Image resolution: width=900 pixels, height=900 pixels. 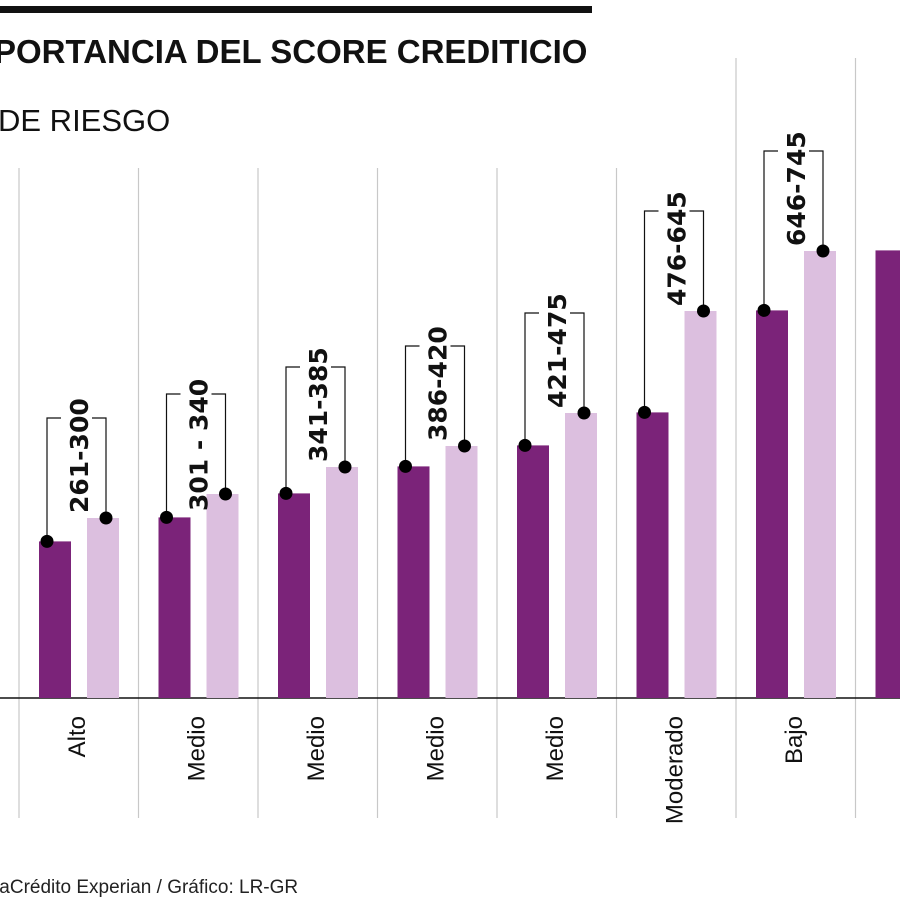 I want to click on chart-subtitle: DE RIESGO, so click(x=85, y=120).